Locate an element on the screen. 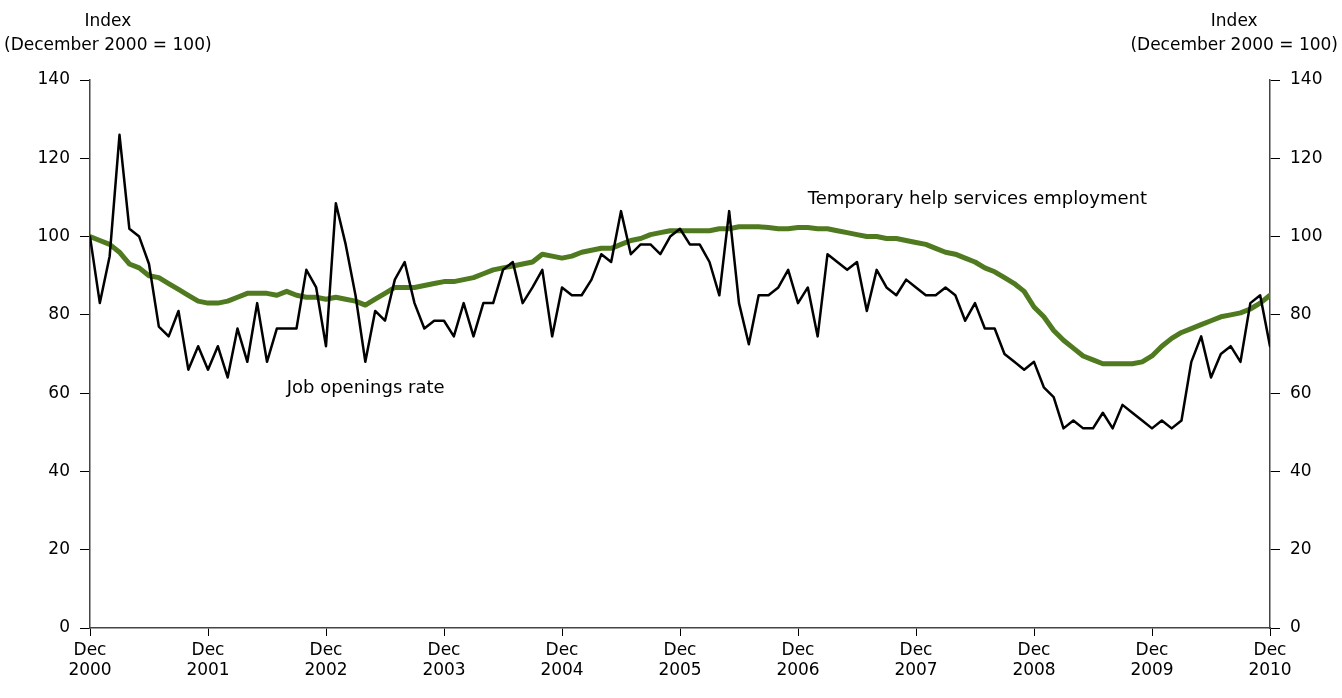 Image resolution: width=1342 pixels, height=698 pixels. y2-tick-label: 40 is located at coordinates (1301, 469).